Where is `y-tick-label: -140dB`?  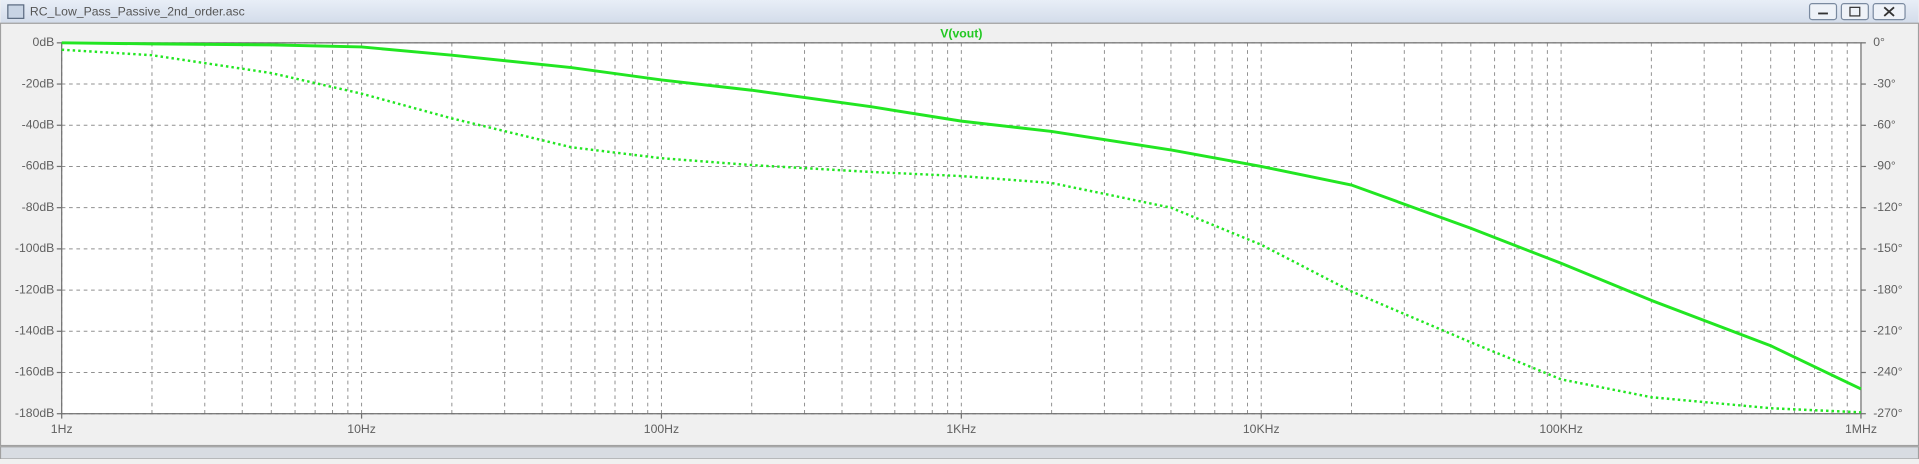 y-tick-label: -140dB is located at coordinates (34, 331).